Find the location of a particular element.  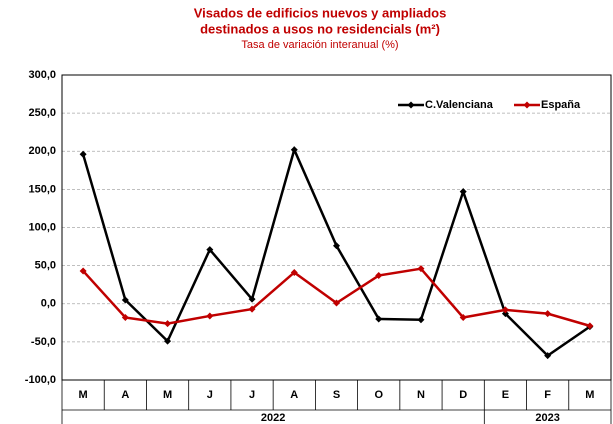

y-tick-label: -100,0 is located at coordinates (40, 380).